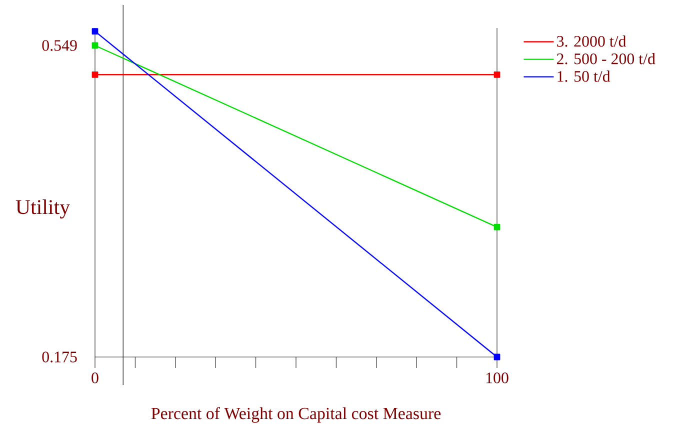 Image resolution: width=696 pixels, height=429 pixels. I want to click on legend-label: 1. 50 t/d, so click(584, 76).